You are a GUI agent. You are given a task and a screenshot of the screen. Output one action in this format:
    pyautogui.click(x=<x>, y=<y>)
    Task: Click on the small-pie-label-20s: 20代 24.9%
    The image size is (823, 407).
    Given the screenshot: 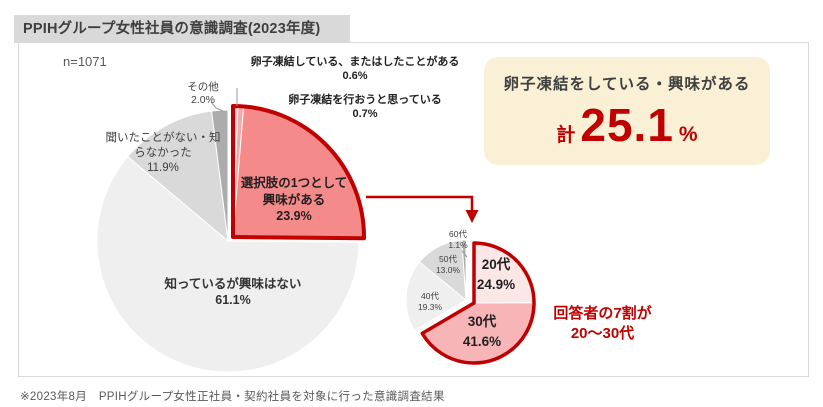 What is the action you would take?
    pyautogui.click(x=496, y=275)
    